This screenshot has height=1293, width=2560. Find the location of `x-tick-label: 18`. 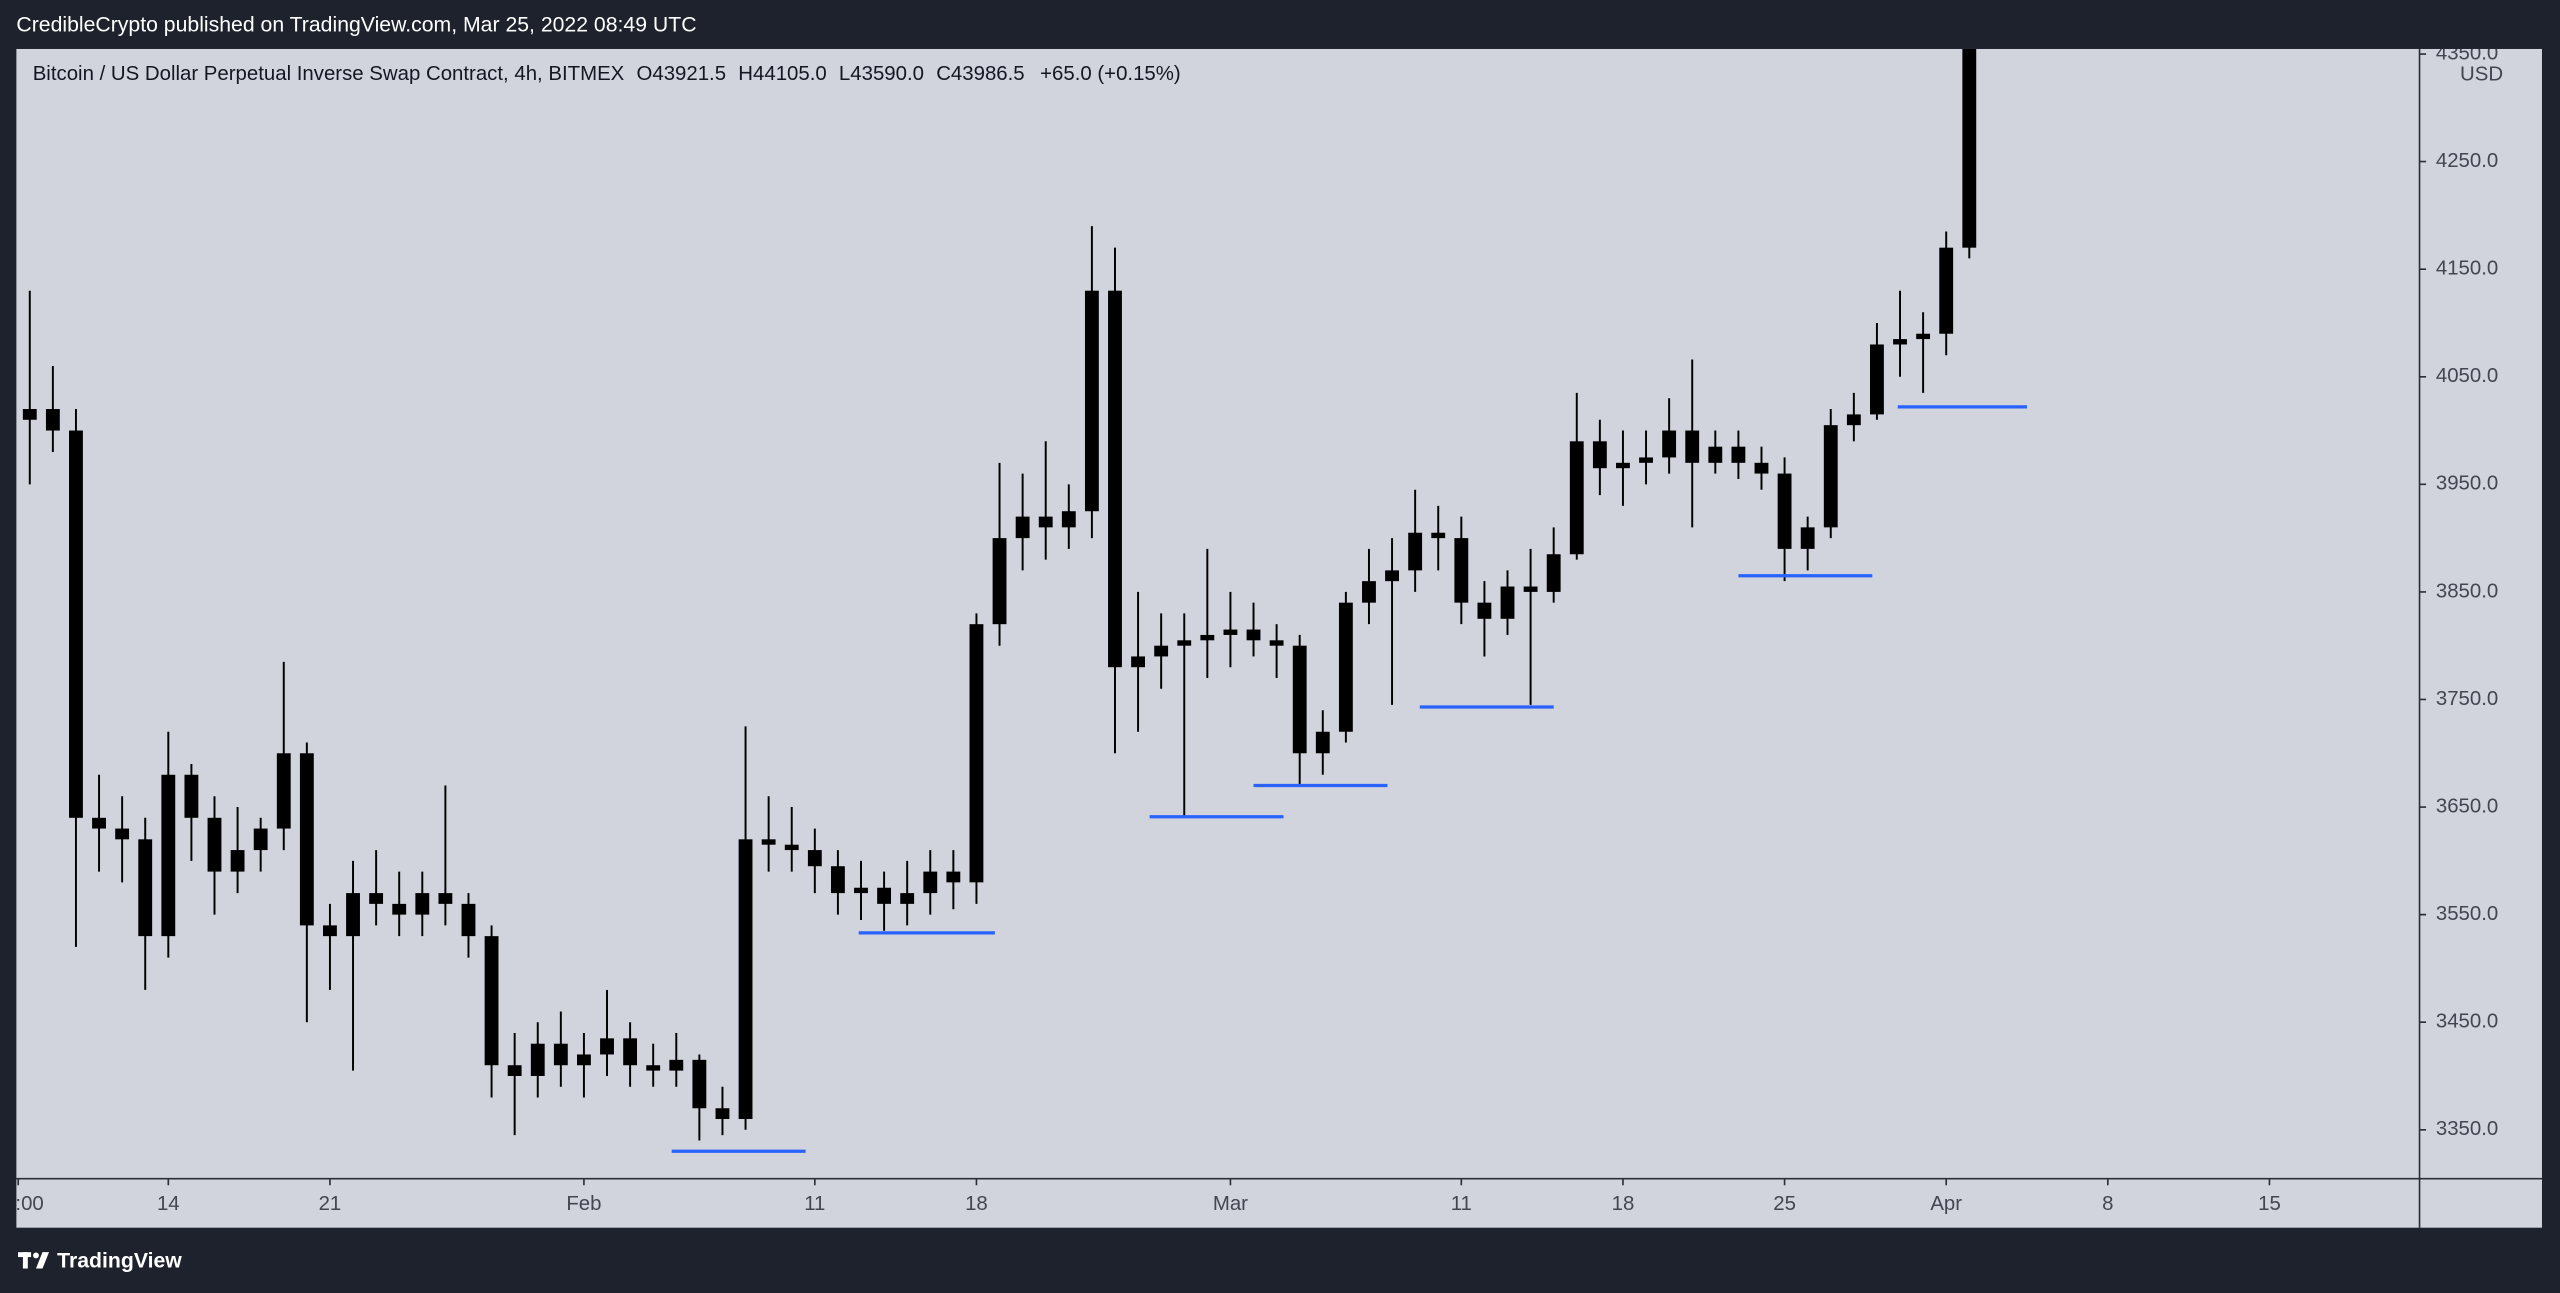

x-tick-label: 18 is located at coordinates (1623, 1204).